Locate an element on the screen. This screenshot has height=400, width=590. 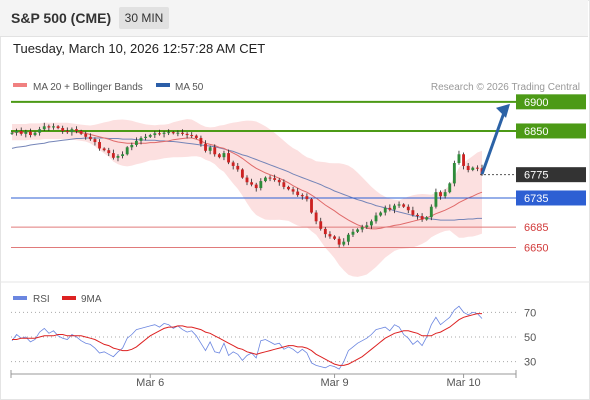
source-credit: Research © 2026 Trading Central is located at coordinates (505, 87).